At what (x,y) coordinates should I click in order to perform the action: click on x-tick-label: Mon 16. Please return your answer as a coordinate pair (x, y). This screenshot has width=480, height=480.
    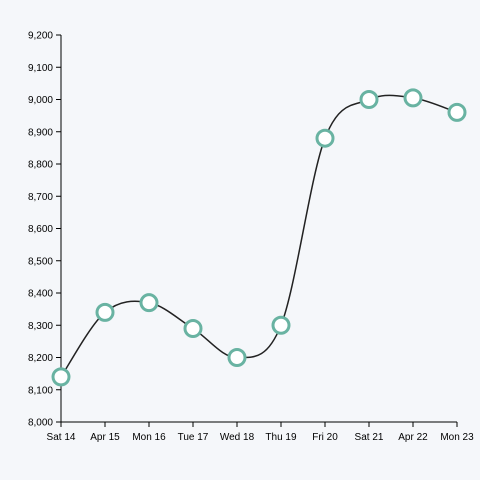
    Looking at the image, I should click on (149, 437).